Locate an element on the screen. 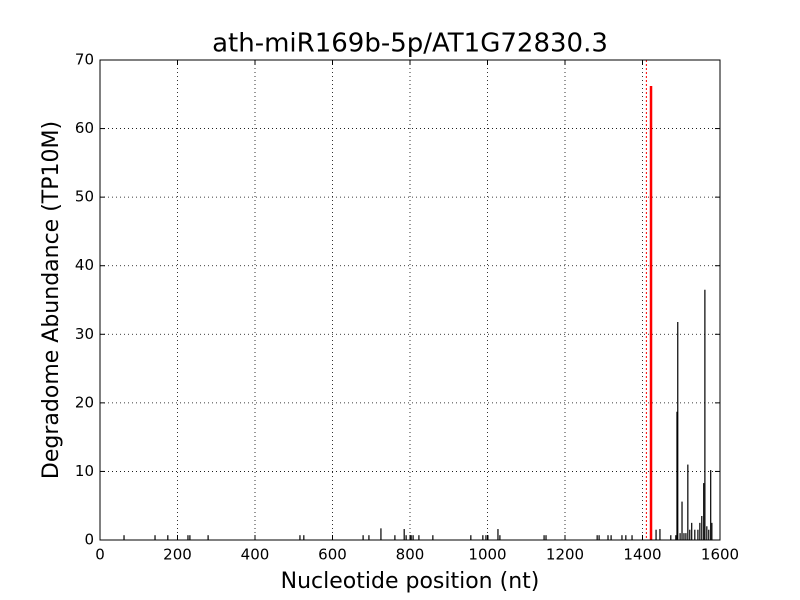  x-tick-label: 1600 is located at coordinates (720, 555).